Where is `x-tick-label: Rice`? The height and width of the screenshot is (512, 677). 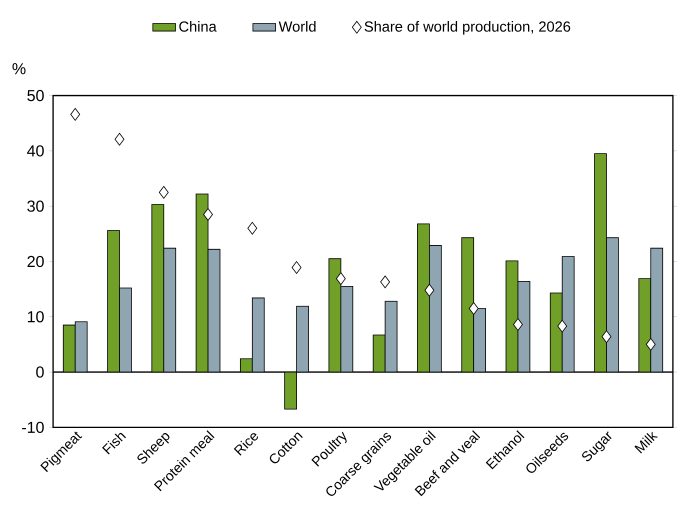
x-tick-label: Rice is located at coordinates (246, 444).